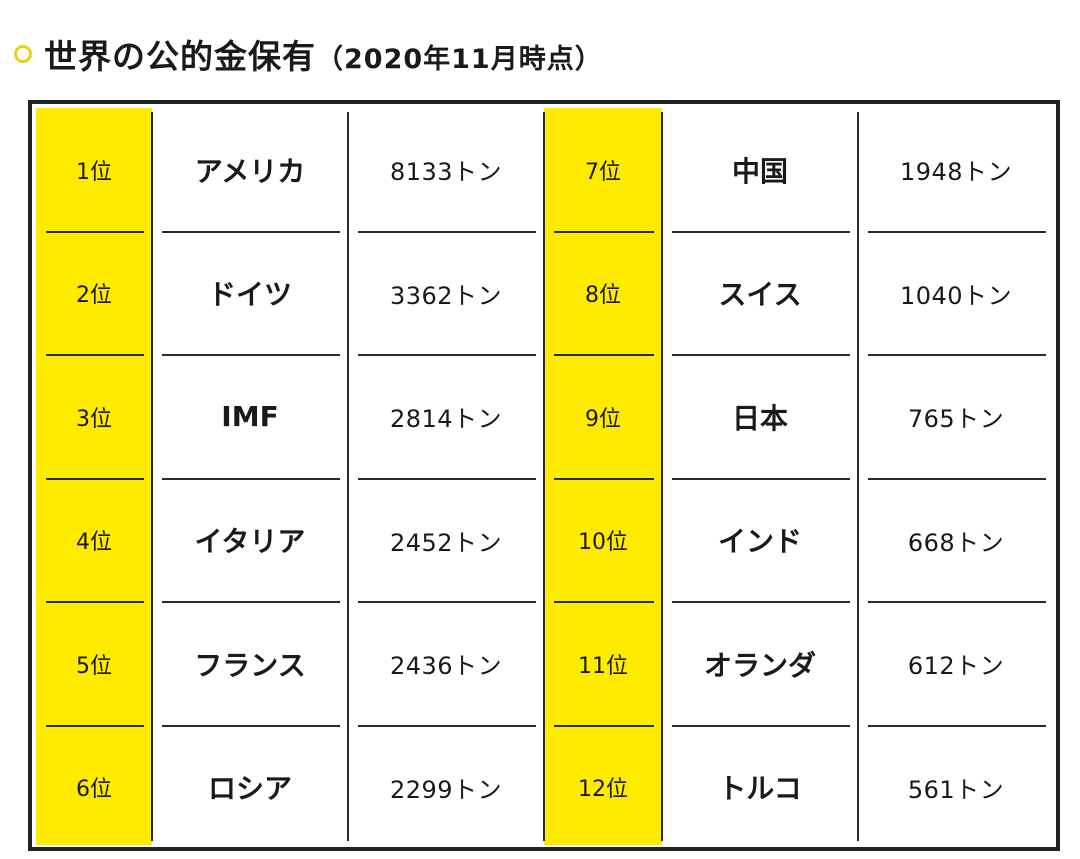 This screenshot has width=1080, height=859. What do you see at coordinates (603, 172) in the screenshot?
I see `rank-cell: 7位` at bounding box center [603, 172].